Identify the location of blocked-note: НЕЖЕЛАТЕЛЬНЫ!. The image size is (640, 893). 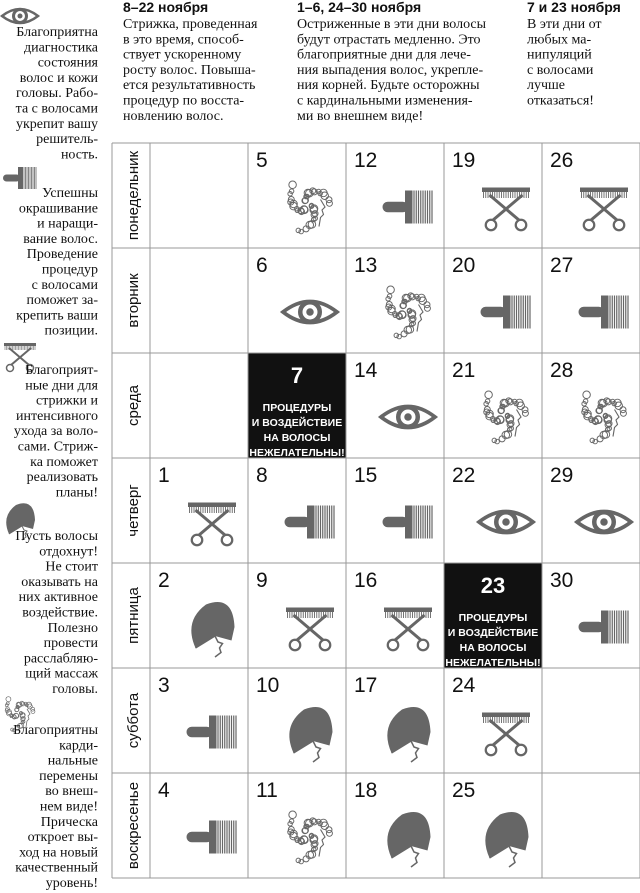
(492, 663).